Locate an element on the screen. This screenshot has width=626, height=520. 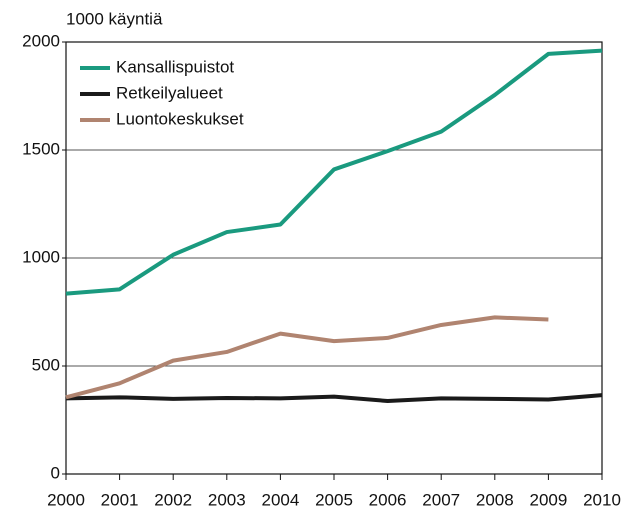
legend-label: Kansallispuistot is located at coordinates (175, 66).